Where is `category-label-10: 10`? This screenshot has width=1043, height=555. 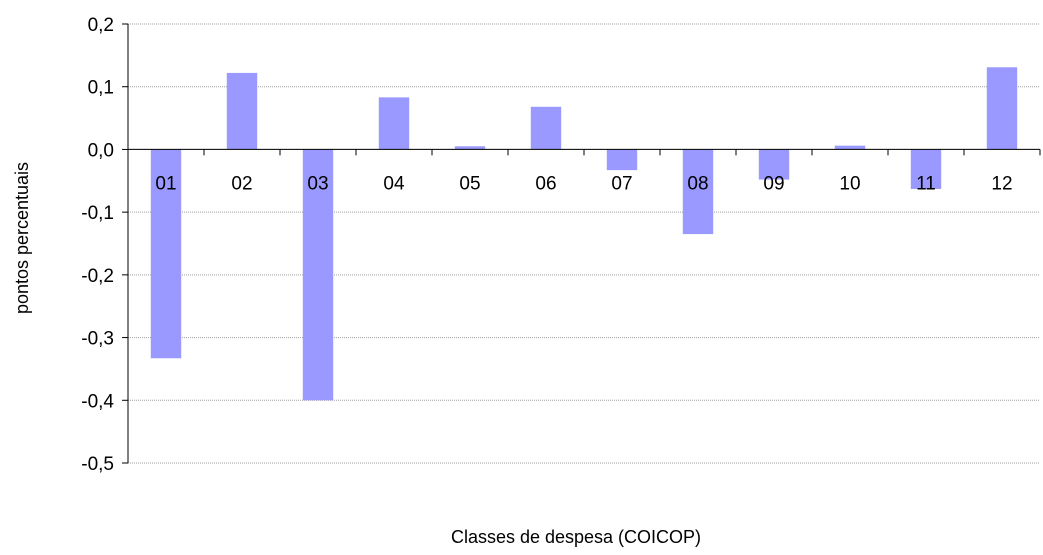 category-label-10: 10 is located at coordinates (849, 183).